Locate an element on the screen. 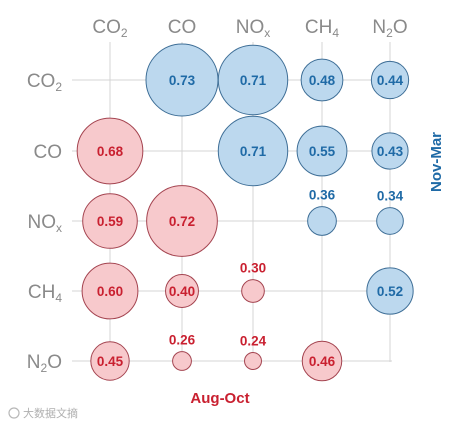  bubble-co-nox is located at coordinates (253, 151).